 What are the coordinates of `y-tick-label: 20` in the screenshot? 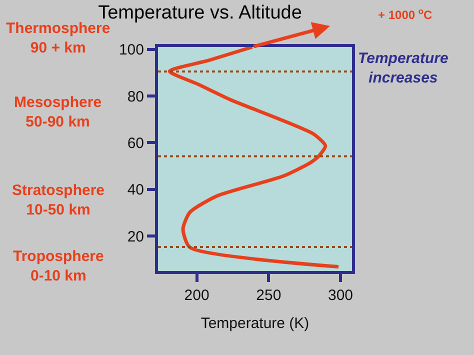 It's located at (135, 237).